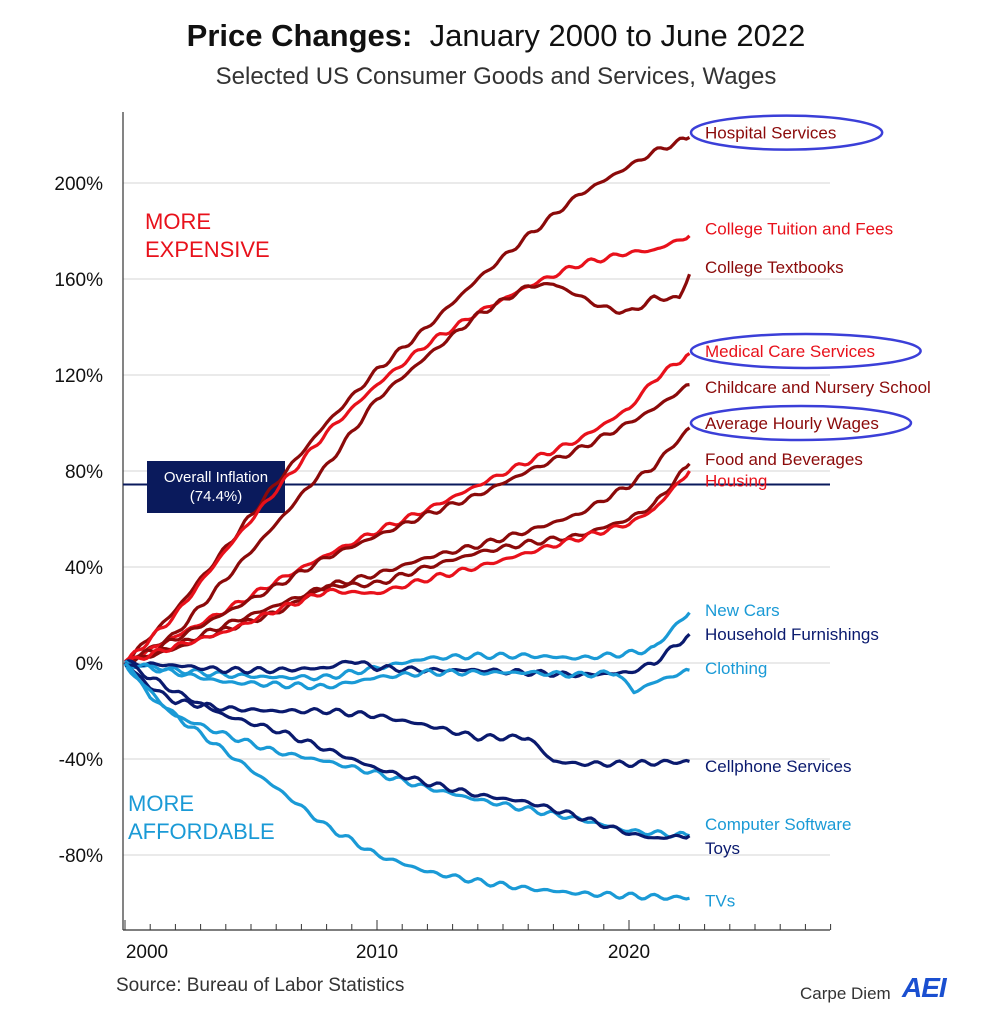 The height and width of the screenshot is (1024, 992). Describe the element at coordinates (147, 952) in the screenshot. I see `x-tick-label: 2000` at that location.